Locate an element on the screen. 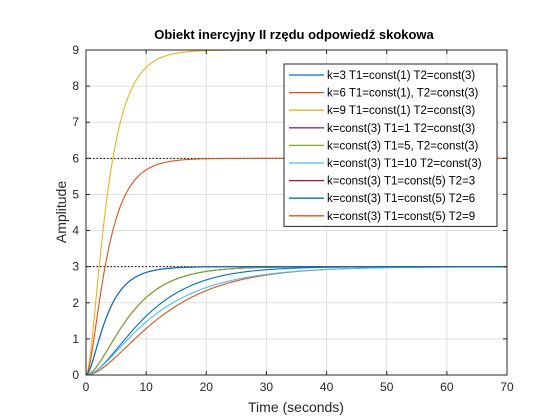 This screenshot has width=560, height=420. y-tick-label: 1 is located at coordinates (75, 339).